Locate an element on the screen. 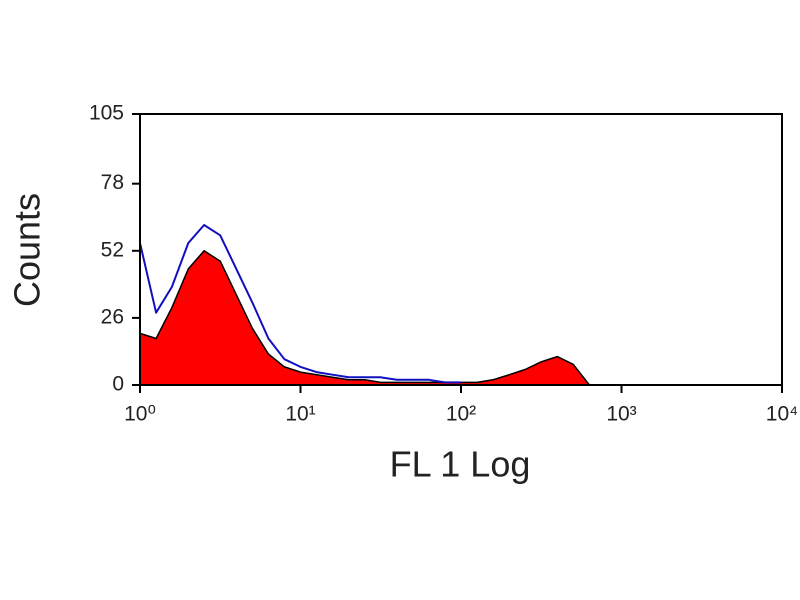  x-tick-label: 10⁰ is located at coordinates (140, 414).